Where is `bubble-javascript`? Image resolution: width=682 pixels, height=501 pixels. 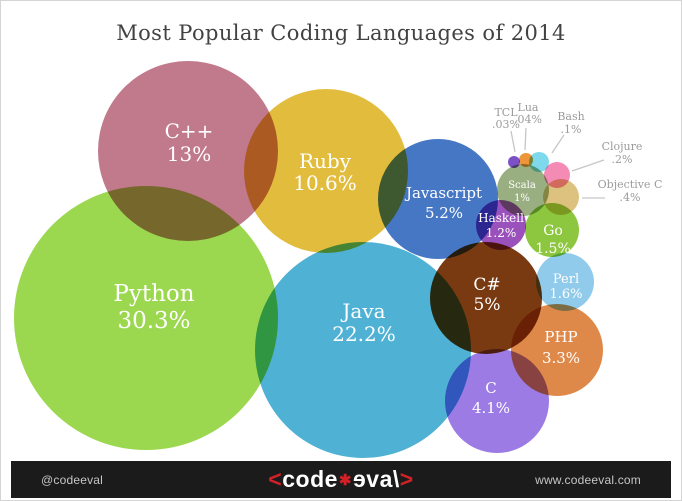
bubble-javascript is located at coordinates (438, 199).